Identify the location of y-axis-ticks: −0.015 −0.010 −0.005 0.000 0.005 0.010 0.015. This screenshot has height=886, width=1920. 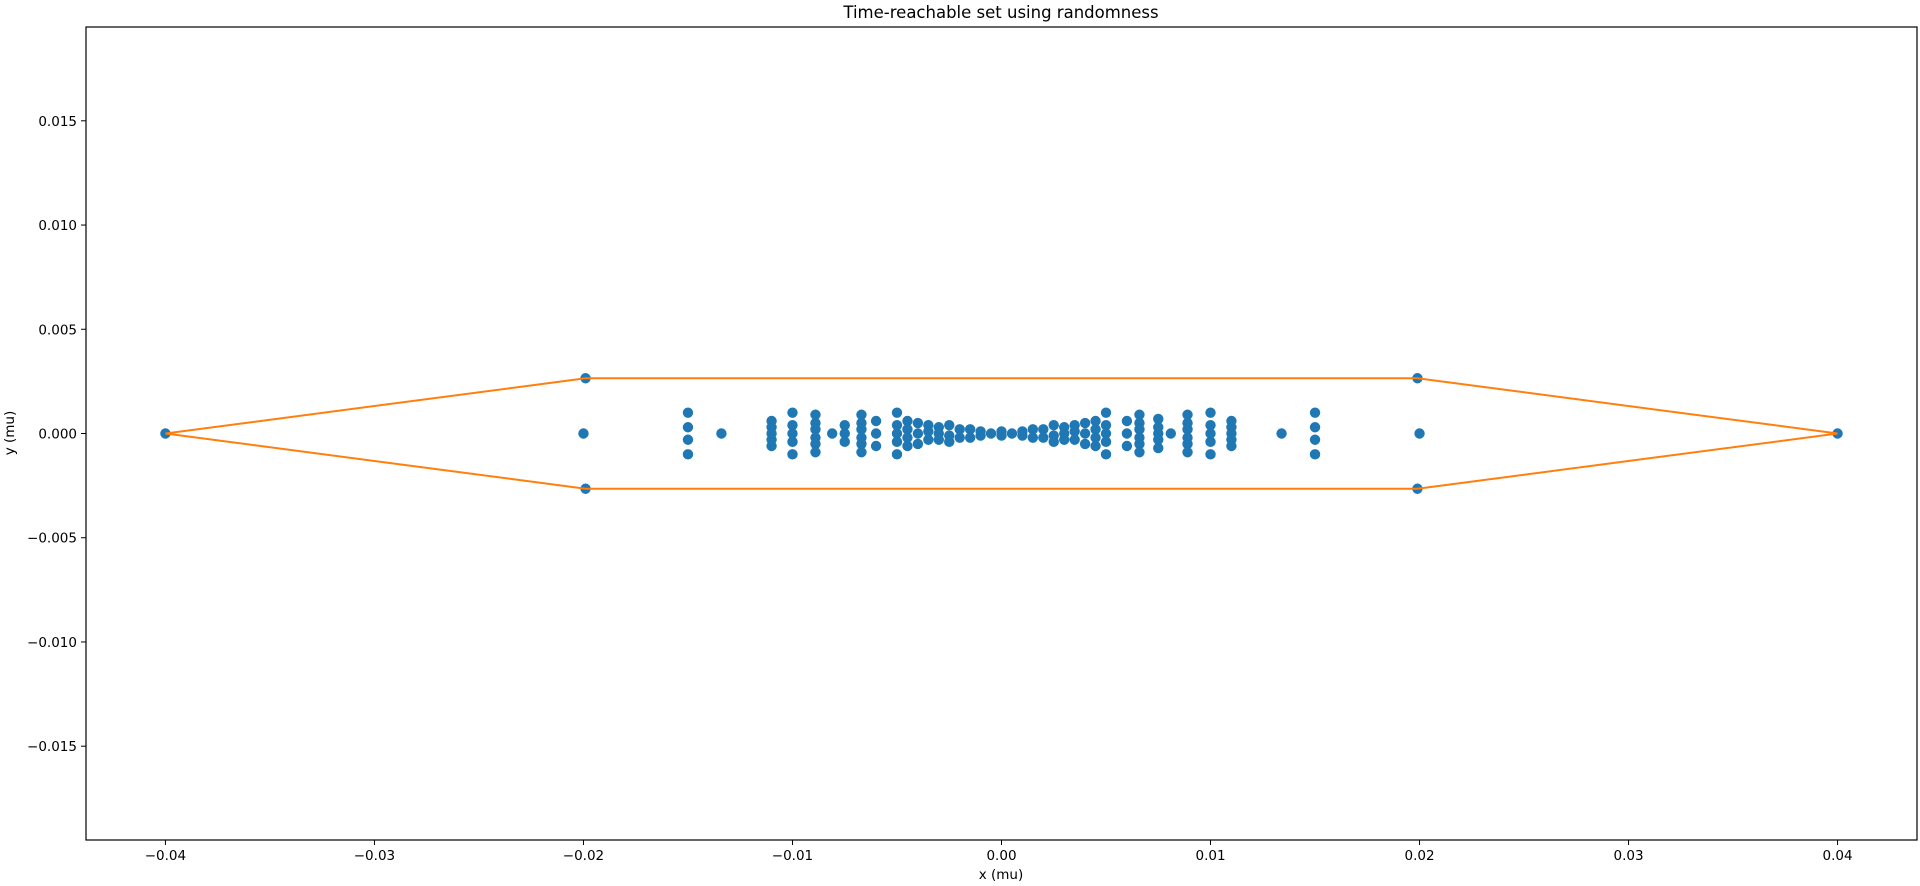
(56, 434).